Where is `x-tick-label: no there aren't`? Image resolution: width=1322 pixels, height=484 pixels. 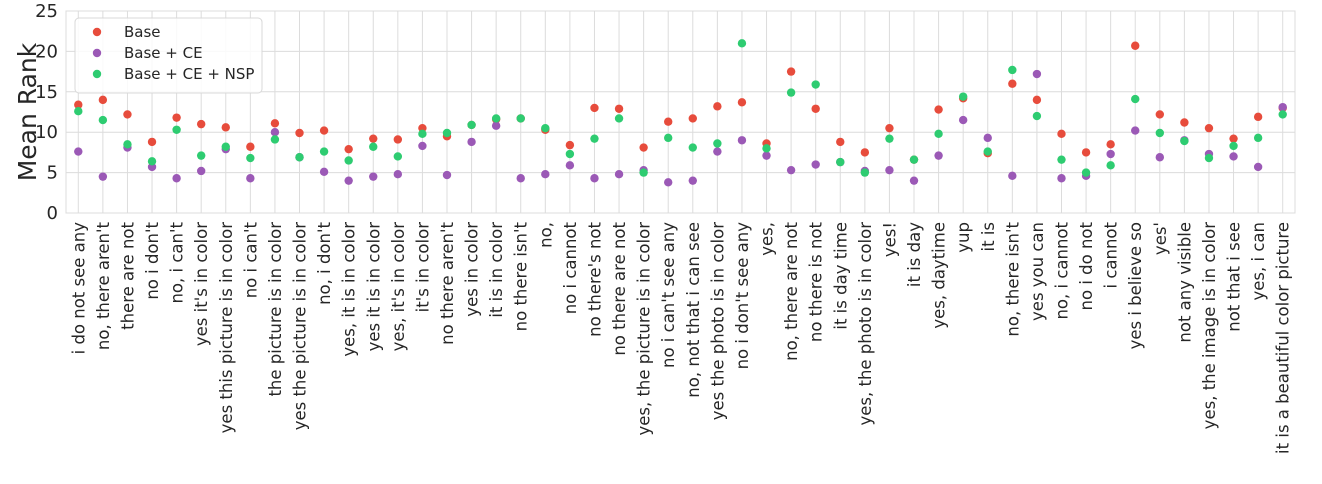
x-tick-label: no there aren't is located at coordinates (447, 282).